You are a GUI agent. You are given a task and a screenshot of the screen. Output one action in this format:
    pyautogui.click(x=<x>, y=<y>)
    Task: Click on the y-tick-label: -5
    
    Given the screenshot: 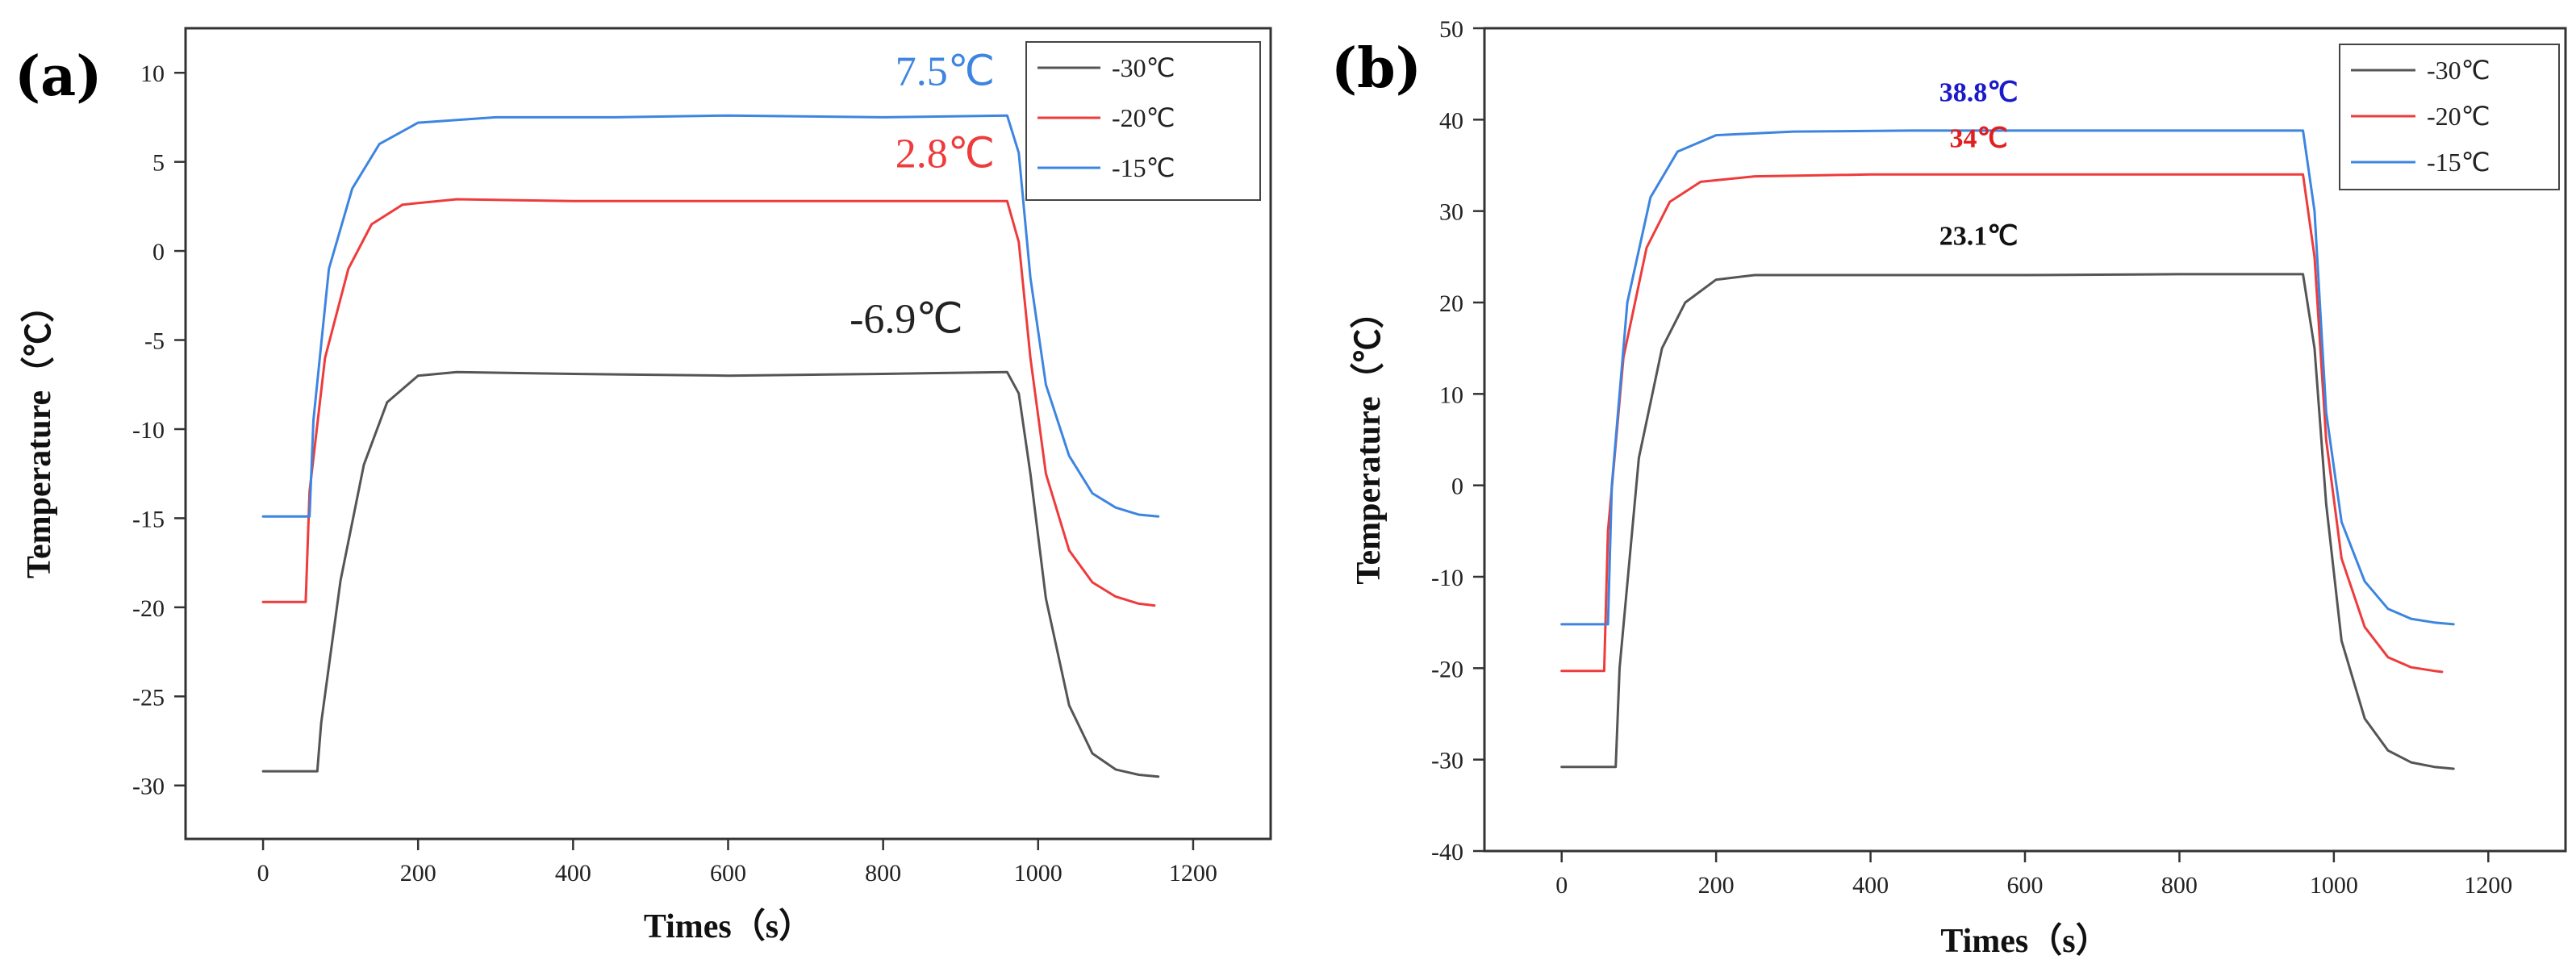 What is the action you would take?
    pyautogui.click(x=154, y=341)
    